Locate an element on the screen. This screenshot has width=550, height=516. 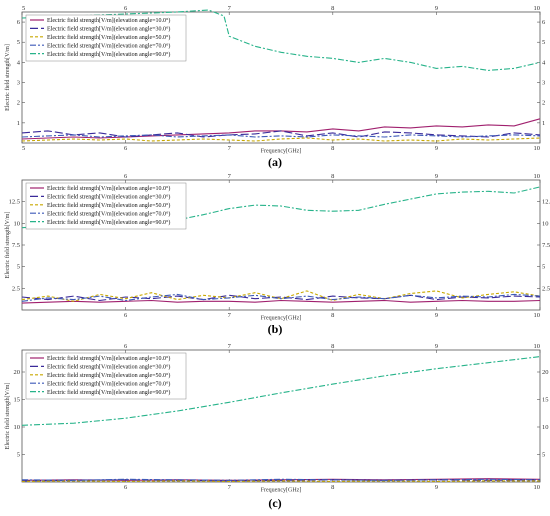
y-tick-label-right: 12.5 is located at coordinates (546, 202).